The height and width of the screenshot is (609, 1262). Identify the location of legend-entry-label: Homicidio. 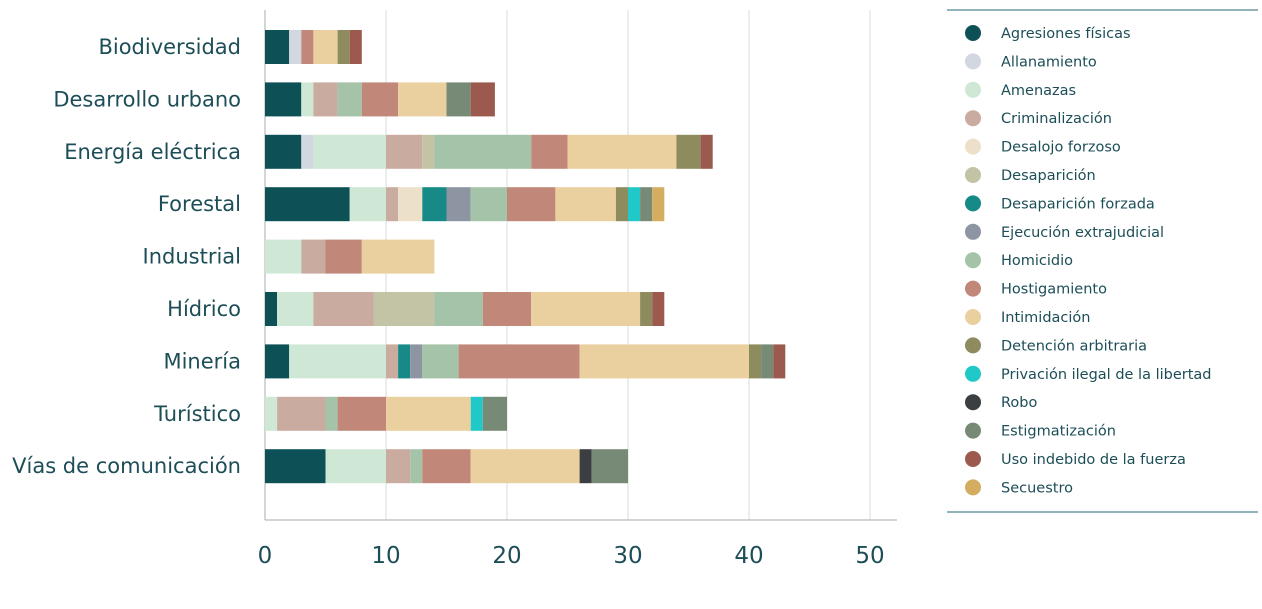
(1037, 261).